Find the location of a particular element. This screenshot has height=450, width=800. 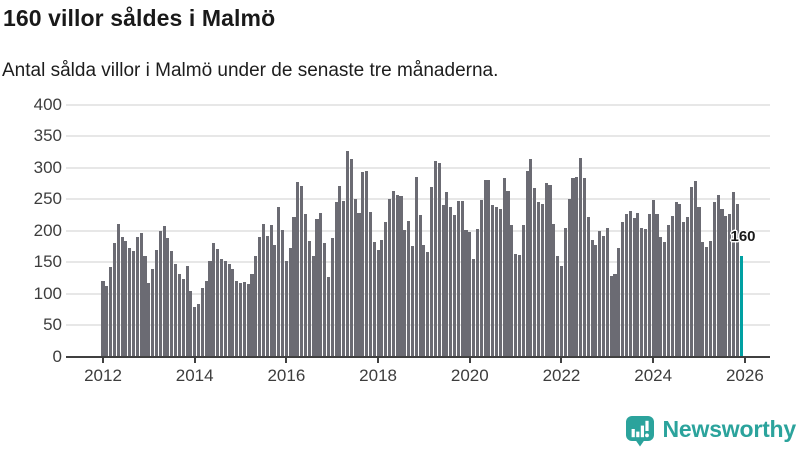

x-tick-label: 2024 is located at coordinates (653, 375).